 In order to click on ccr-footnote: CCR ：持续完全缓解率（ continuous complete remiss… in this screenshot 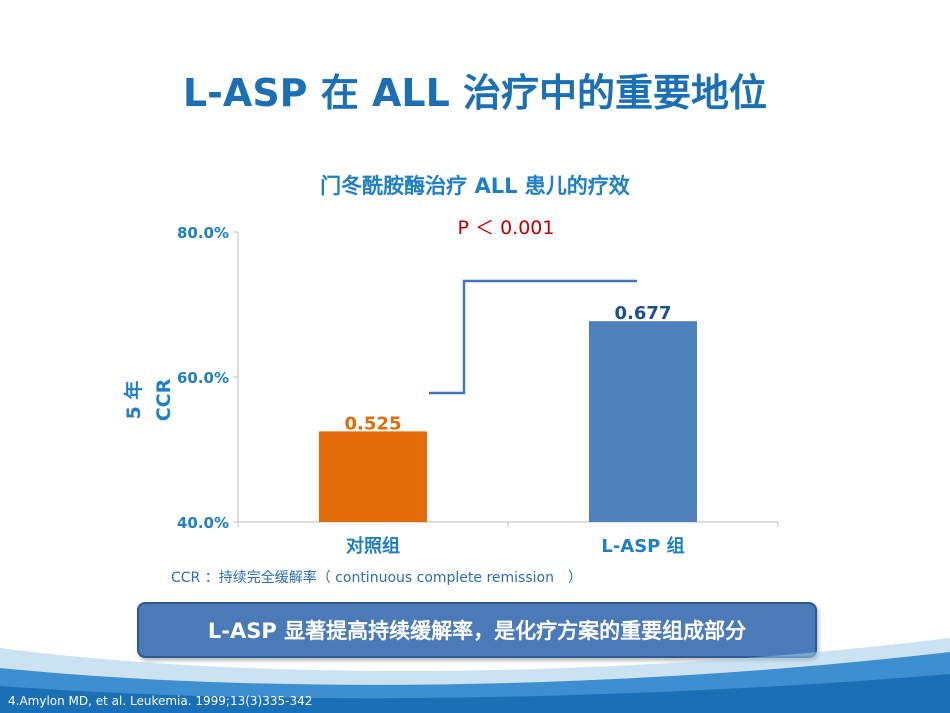, I will do `click(376, 578)`.